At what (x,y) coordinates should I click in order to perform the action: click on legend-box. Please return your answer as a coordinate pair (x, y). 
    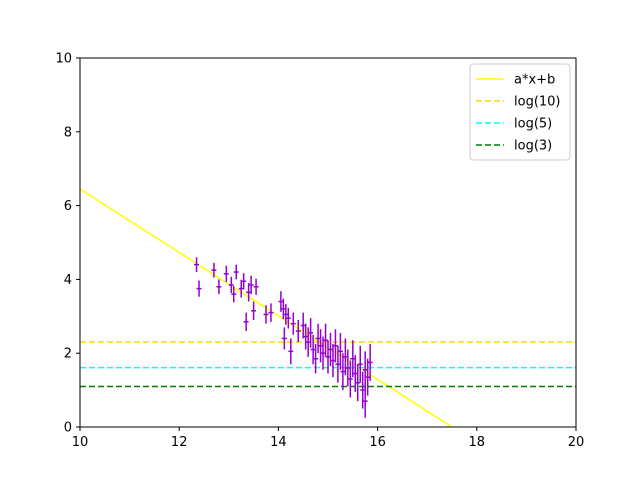
    Looking at the image, I should click on (520, 112).